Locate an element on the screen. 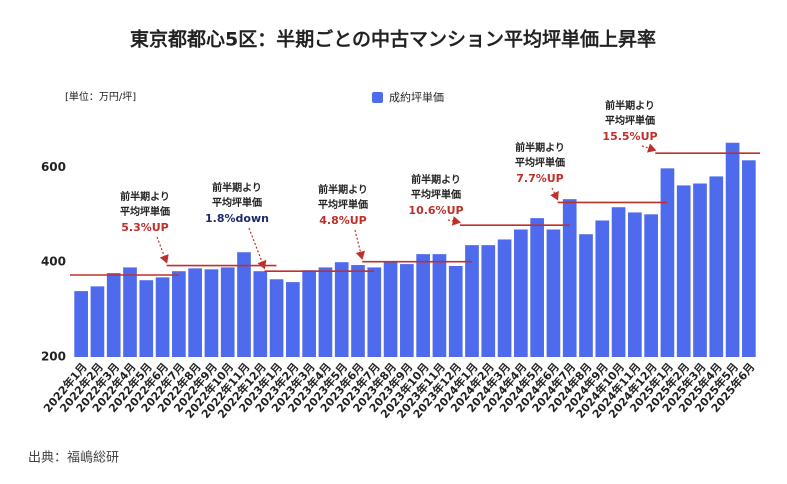 The width and height of the screenshot is (787, 484). source: 出典：福嶋総研 is located at coordinates (73, 458).